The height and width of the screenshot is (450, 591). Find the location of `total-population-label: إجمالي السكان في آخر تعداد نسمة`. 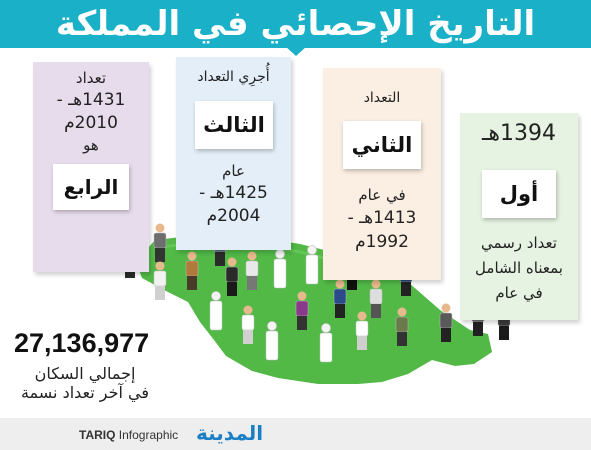

total-population-label: إجمالي السكان في آخر تعداد نسمة is located at coordinates (85, 383).